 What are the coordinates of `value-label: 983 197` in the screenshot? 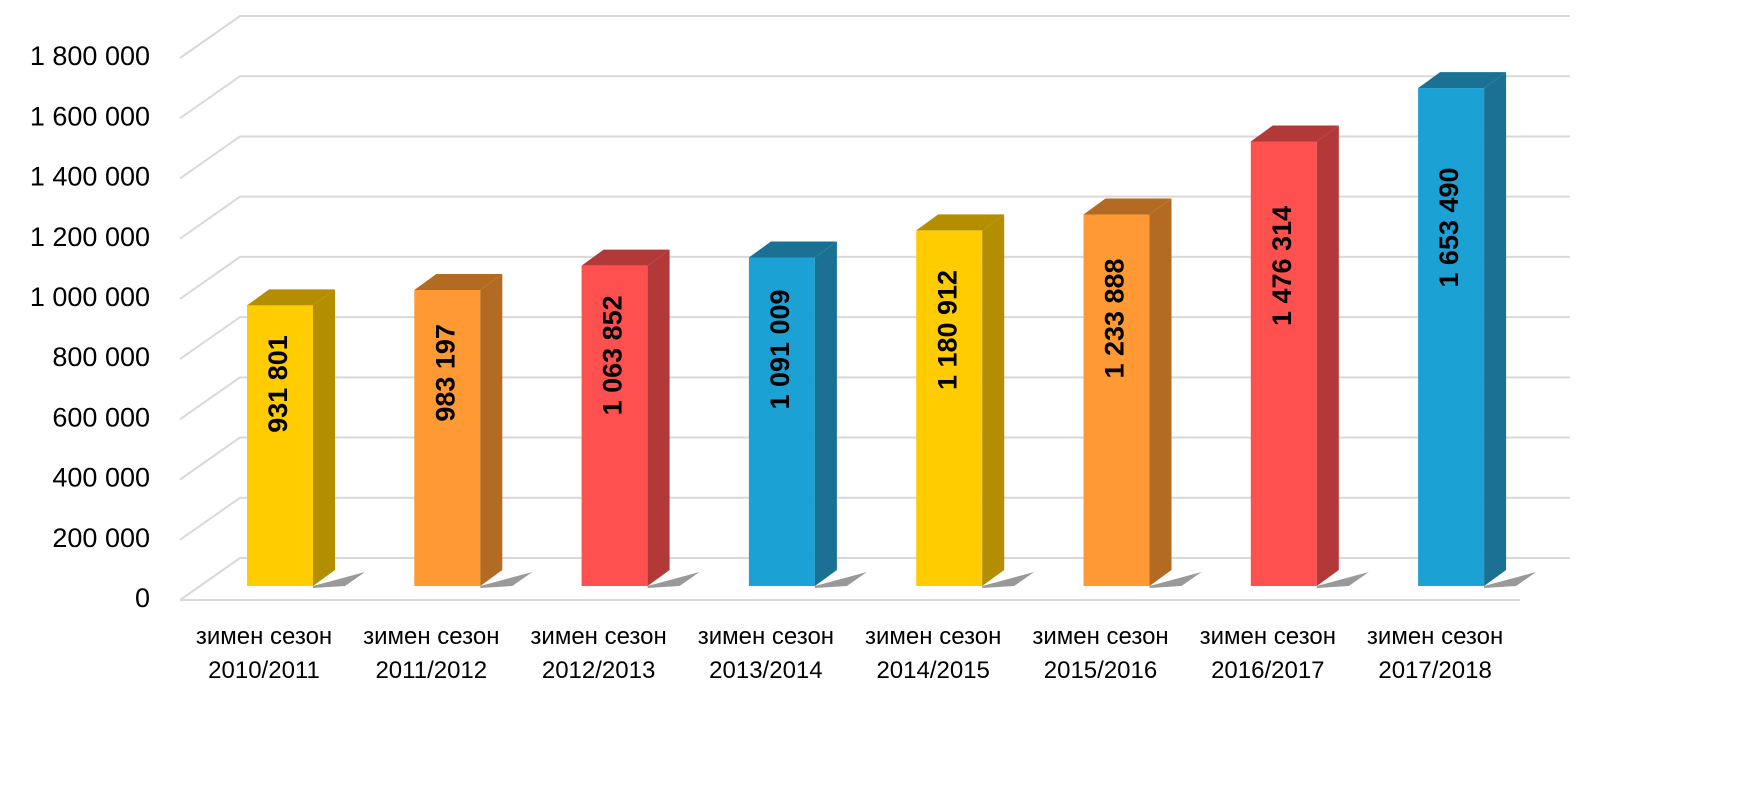 It's located at (445, 373).